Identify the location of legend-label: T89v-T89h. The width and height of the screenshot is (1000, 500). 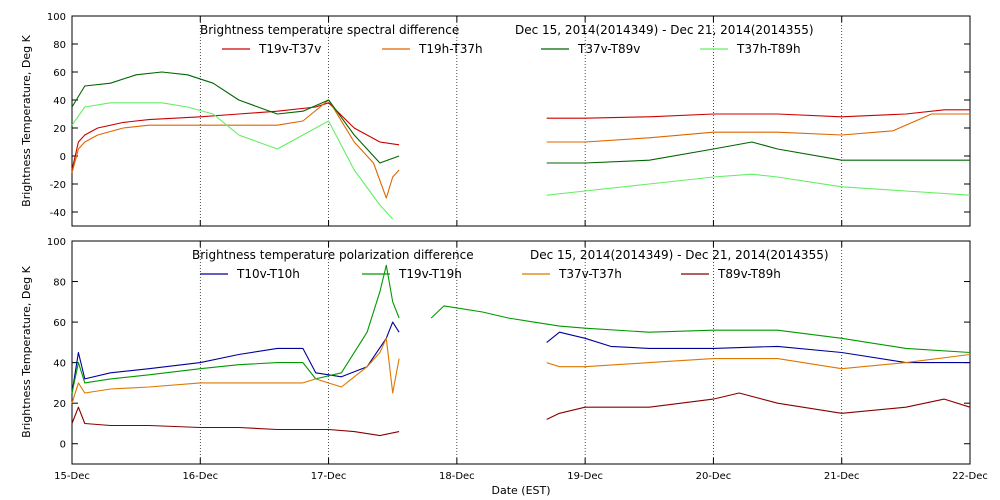
(749, 274).